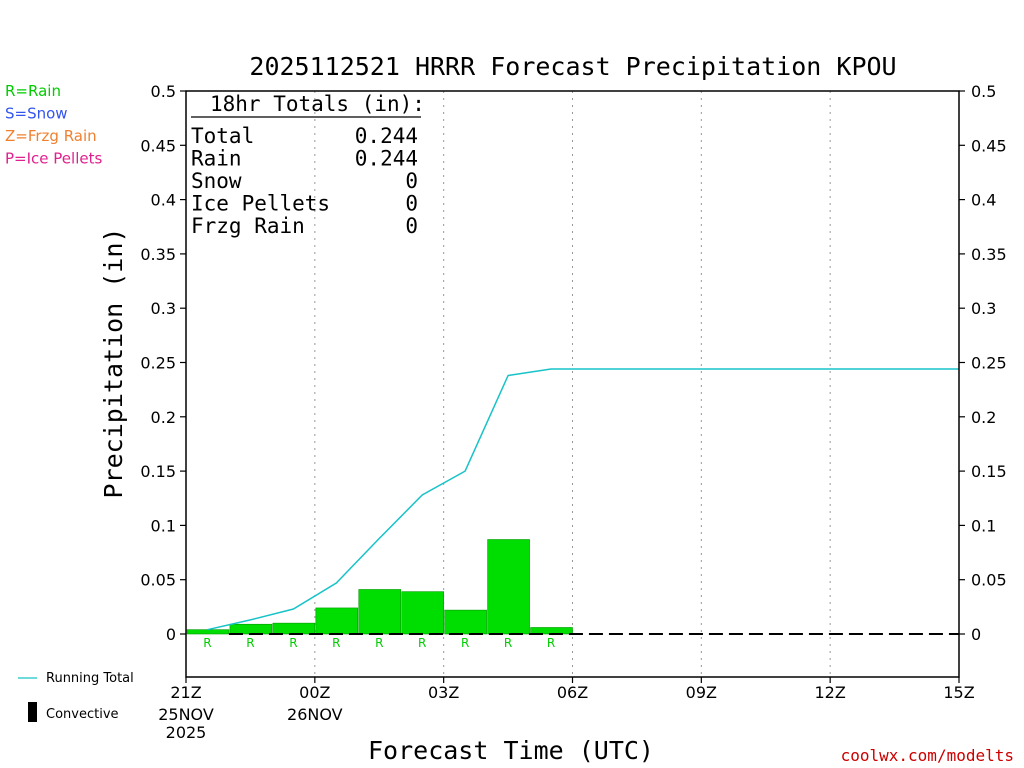 This screenshot has width=1024, height=768. I want to click on y-tick-label-right: 0.15, so click(989, 471).